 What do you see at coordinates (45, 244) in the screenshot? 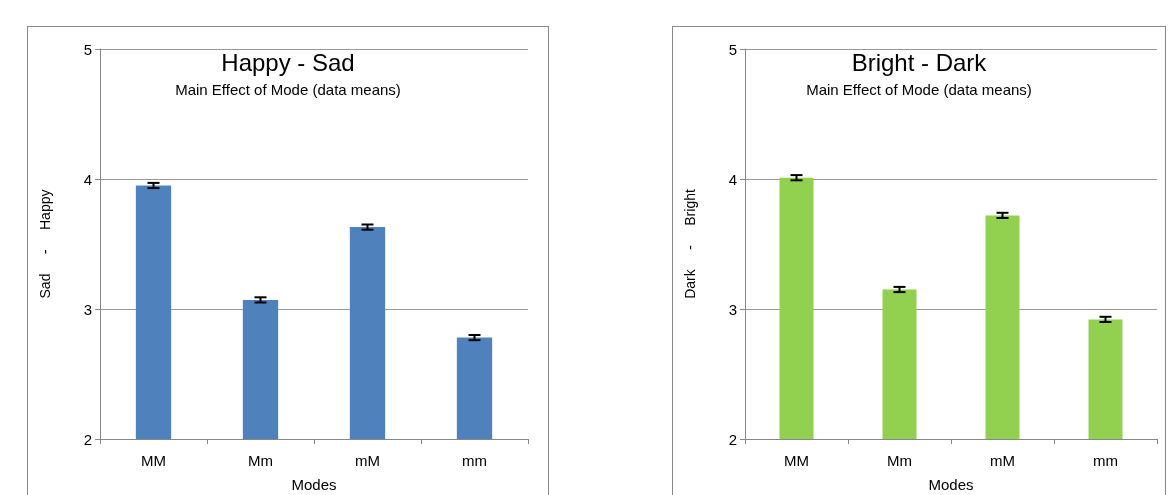
I see `y-axis-title: Sad - Happy` at bounding box center [45, 244].